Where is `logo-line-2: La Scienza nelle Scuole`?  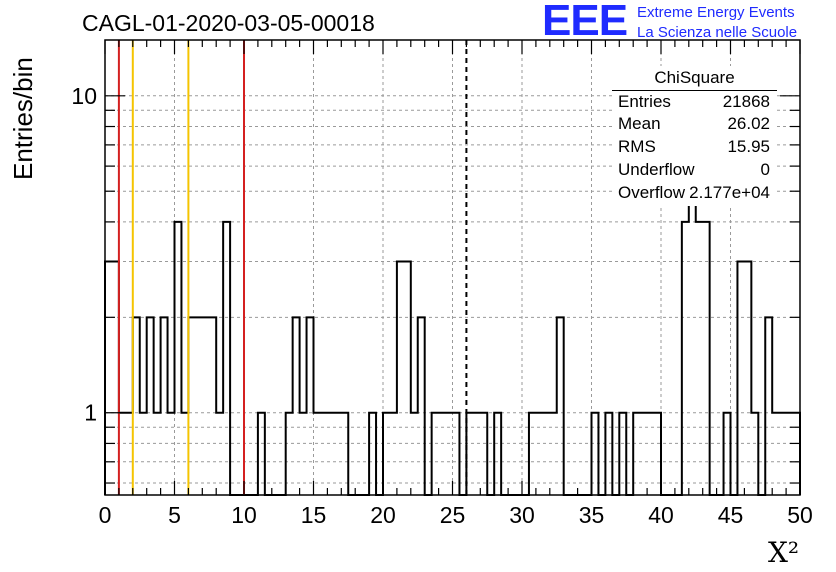 logo-line-2: La Scienza nelle Scuole is located at coordinates (717, 32).